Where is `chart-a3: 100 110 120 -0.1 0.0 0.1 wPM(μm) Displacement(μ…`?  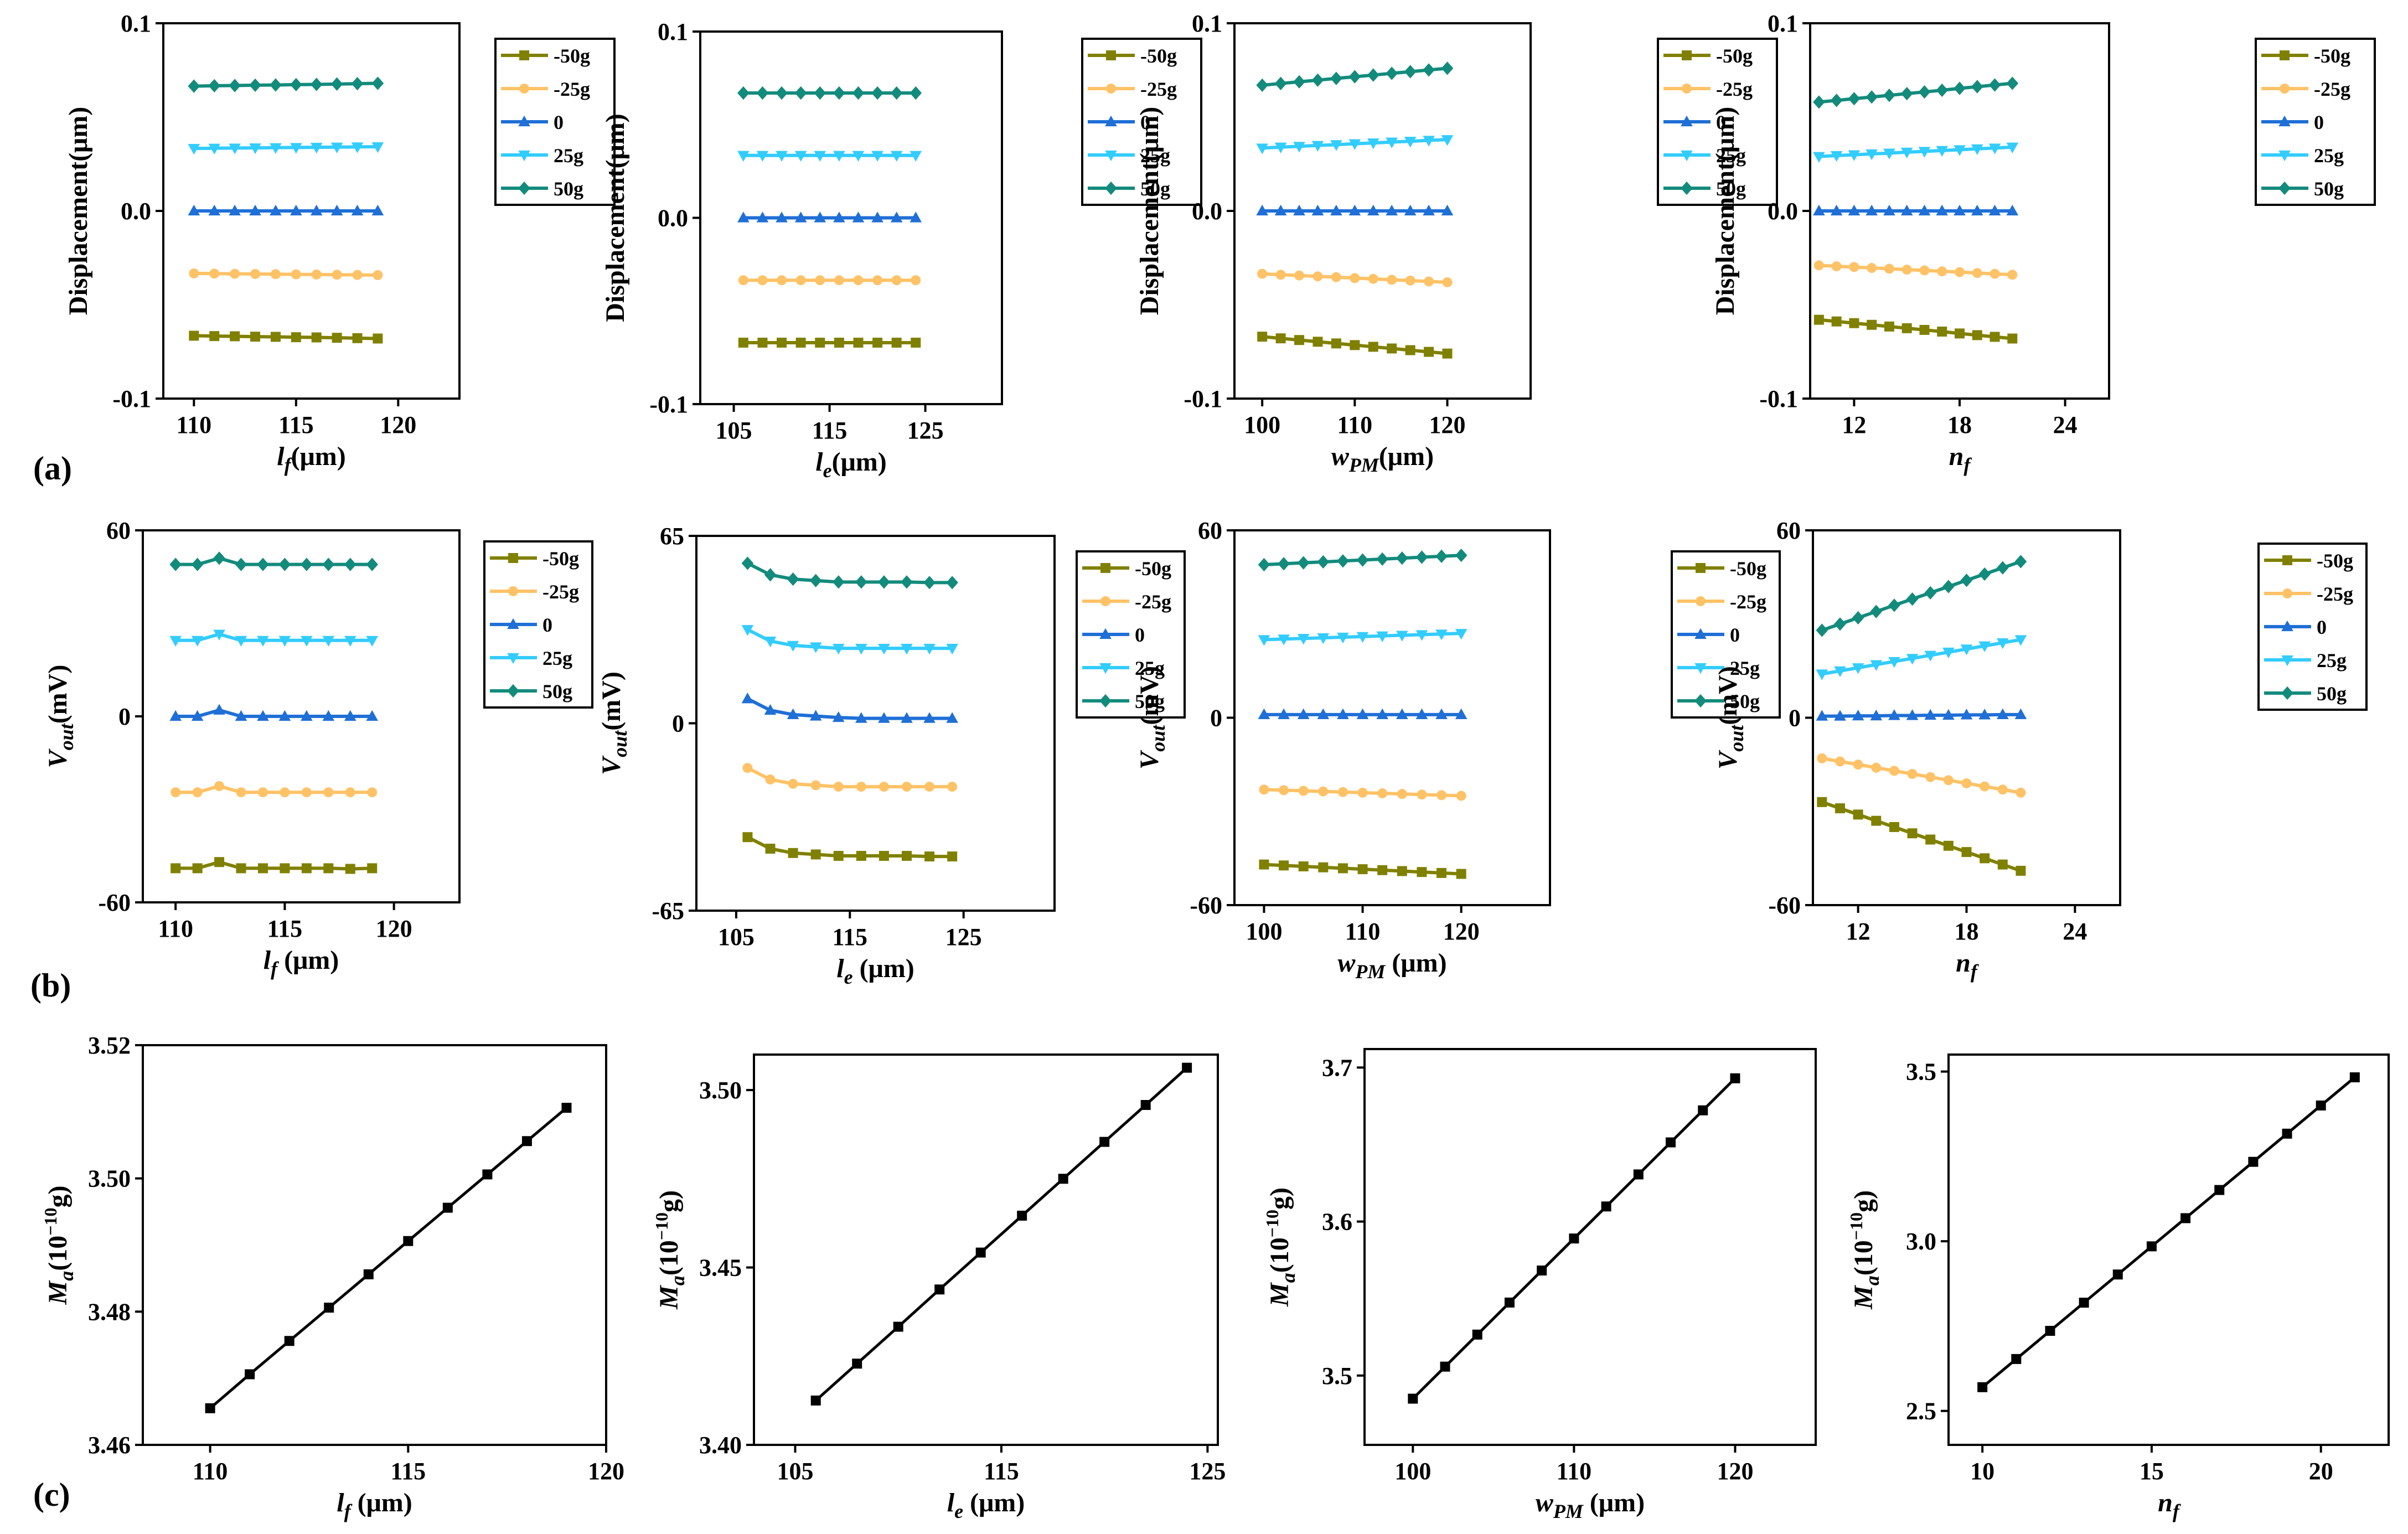 chart-a3: 100 110 120 -0.1 0.0 0.1 wPM(μm) Displacement(μ… is located at coordinates (1456, 243).